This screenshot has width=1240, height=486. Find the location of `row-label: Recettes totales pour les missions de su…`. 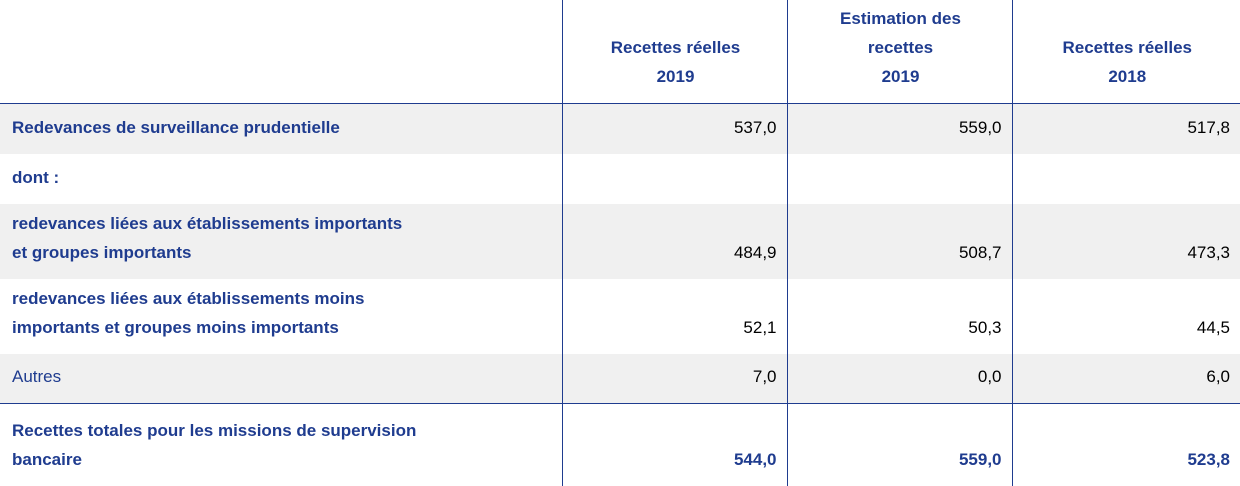

row-label: Recettes totales pour les missions de su… is located at coordinates (281, 444).